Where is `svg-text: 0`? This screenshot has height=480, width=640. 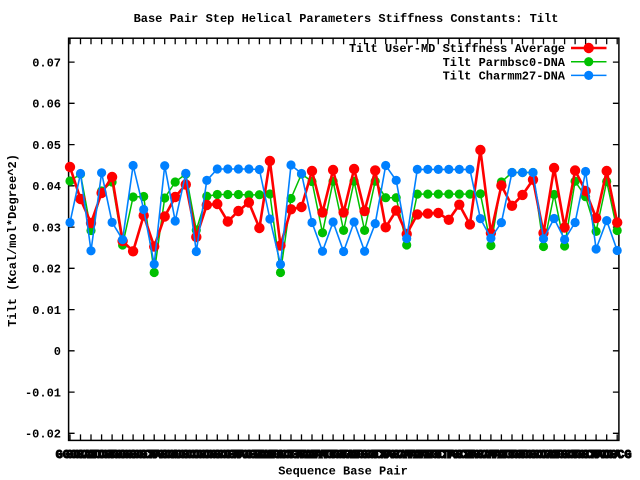 svg-text: 0 is located at coordinates (57, 352).